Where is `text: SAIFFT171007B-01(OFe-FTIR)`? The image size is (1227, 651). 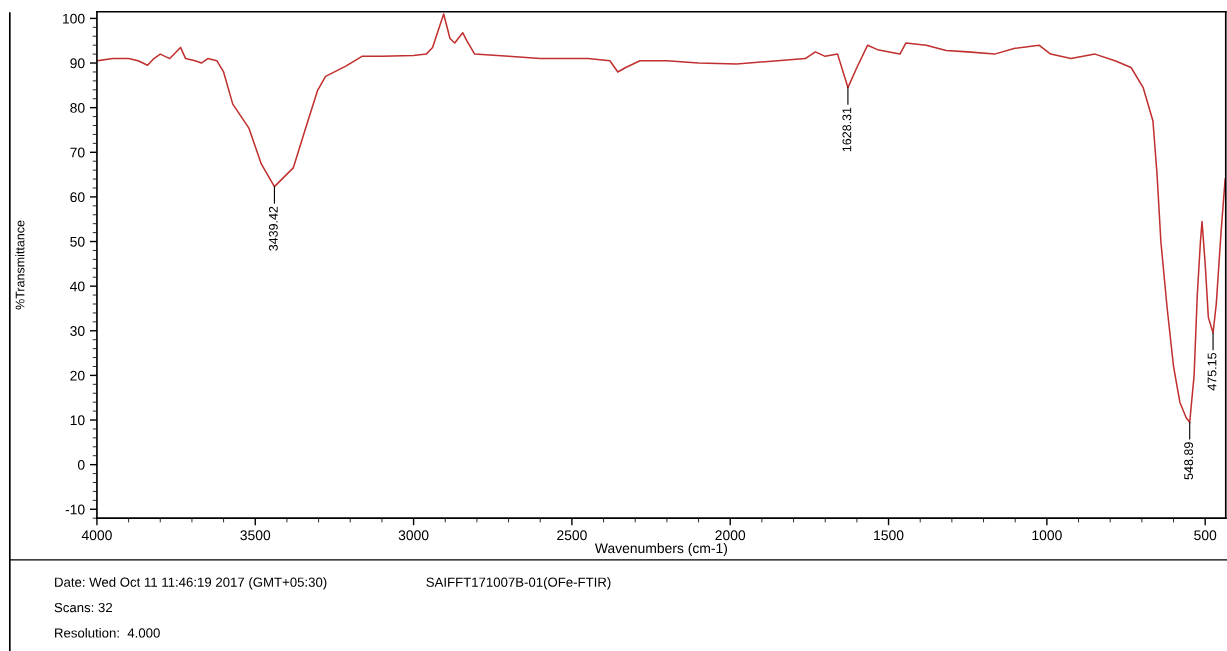
text: SAIFFT171007B-01(OFe-FTIR) is located at coordinates (518, 583).